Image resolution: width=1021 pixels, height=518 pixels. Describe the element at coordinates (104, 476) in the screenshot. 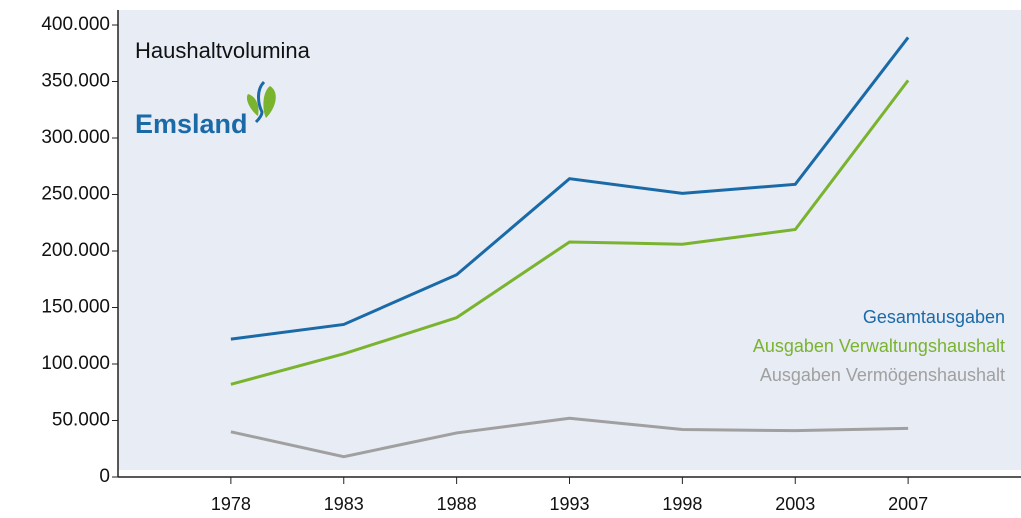

I see `y-tick-label: 0` at that location.